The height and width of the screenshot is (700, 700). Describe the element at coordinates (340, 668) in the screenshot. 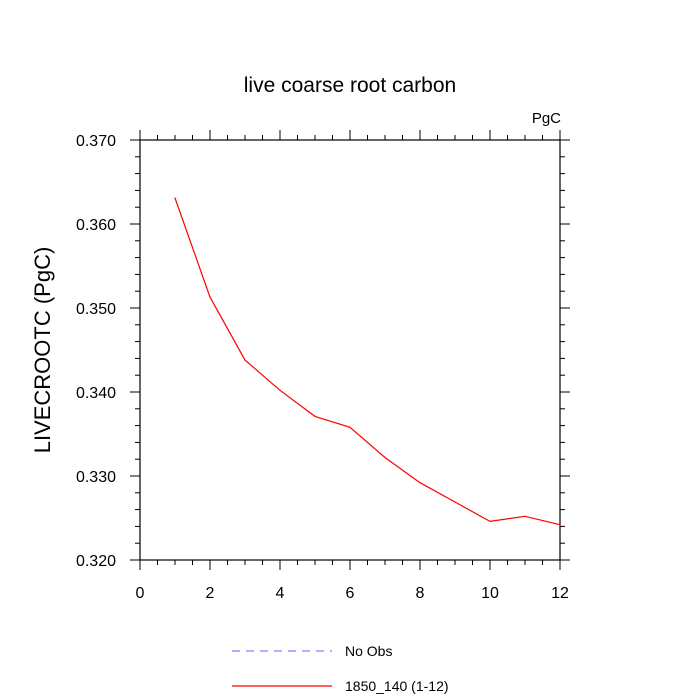

I see `legend: No Obs 1850_140 (1-12)` at that location.